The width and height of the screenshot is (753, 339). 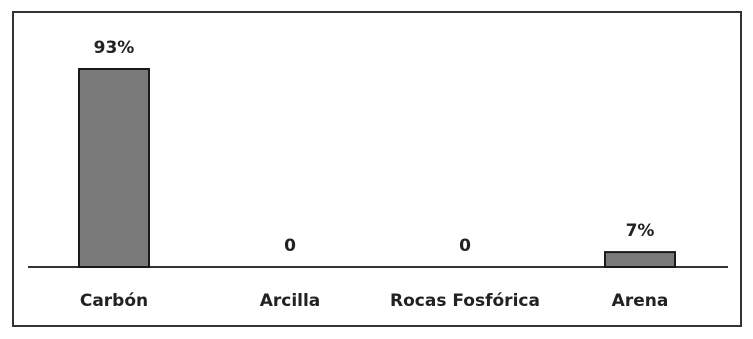 What do you see at coordinates (640, 231) in the screenshot?
I see `data-label-3: 7%` at bounding box center [640, 231].